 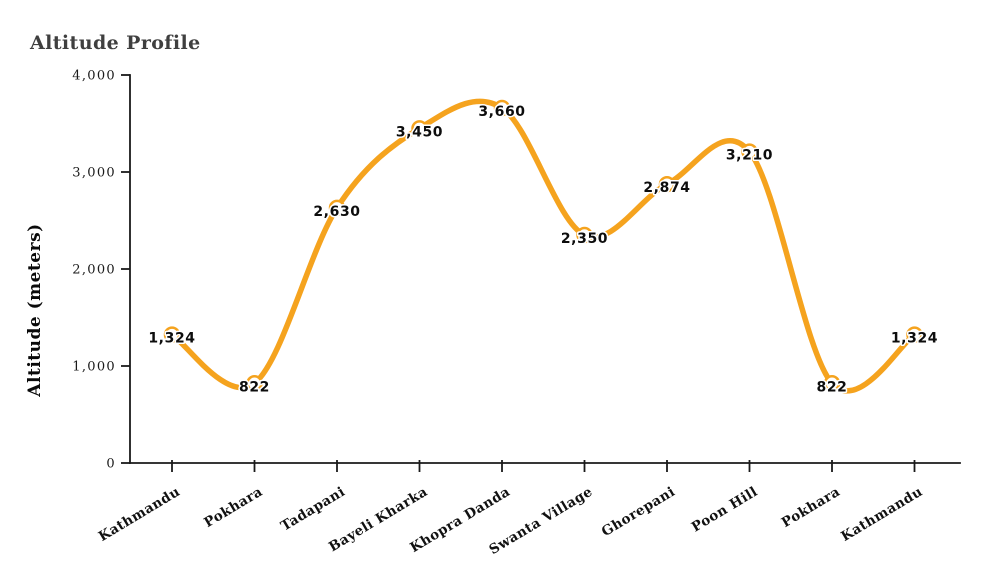 What do you see at coordinates (94, 173) in the screenshot?
I see `y-axis-tick-label: 3,000` at bounding box center [94, 173].